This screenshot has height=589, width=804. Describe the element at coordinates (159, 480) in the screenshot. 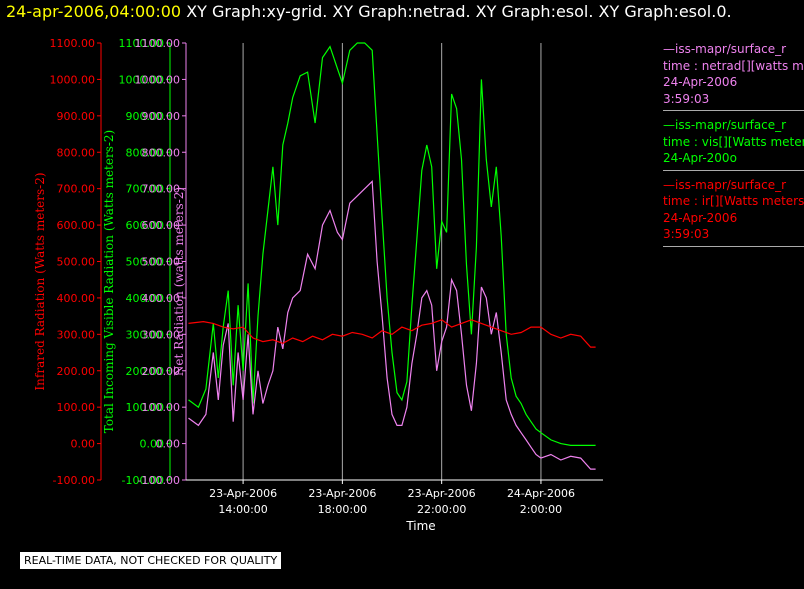

I see `y-tick-label-net: -100.00` at that location.